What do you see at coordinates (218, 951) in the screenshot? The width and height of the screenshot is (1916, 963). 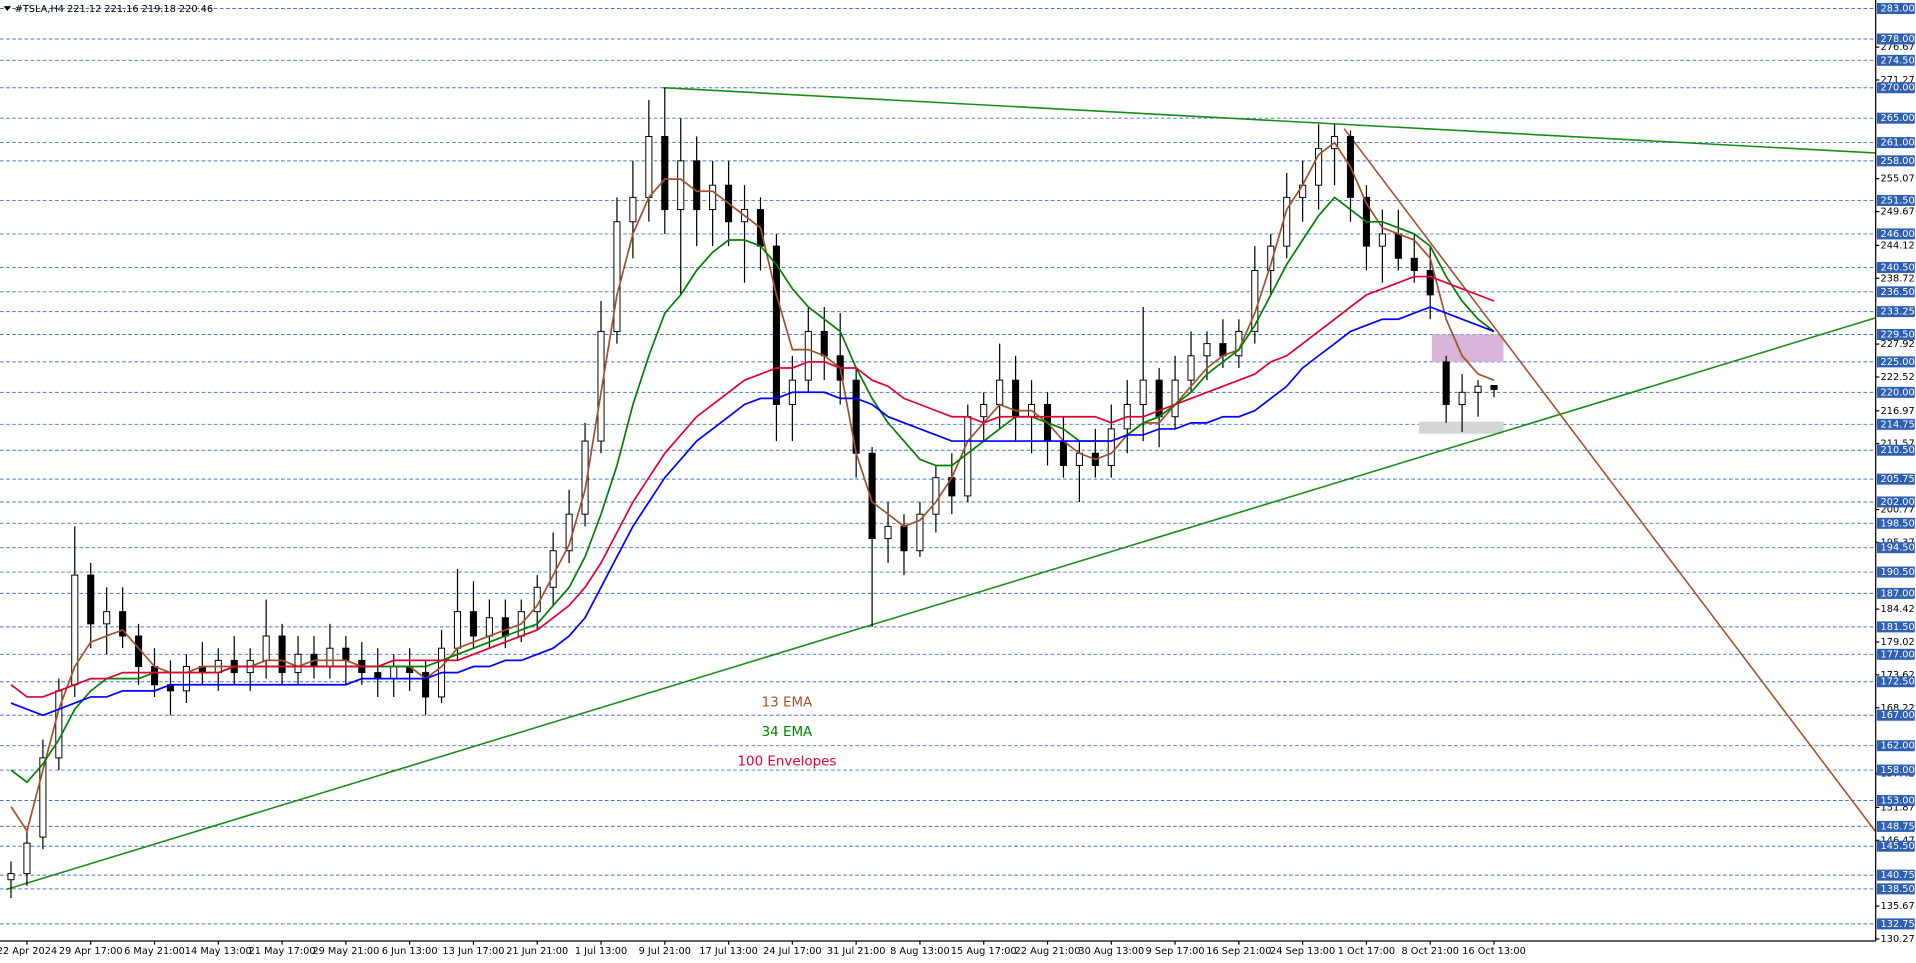 I see `x-tick-label: 14 May 13:00` at bounding box center [218, 951].